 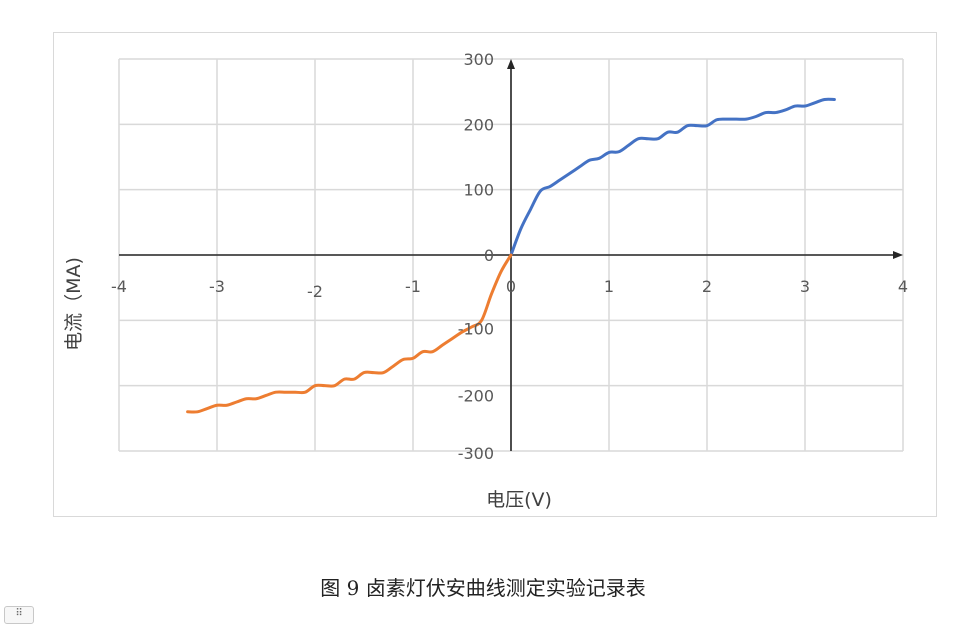 I want to click on y-tick-label: -200, so click(x=476, y=396).